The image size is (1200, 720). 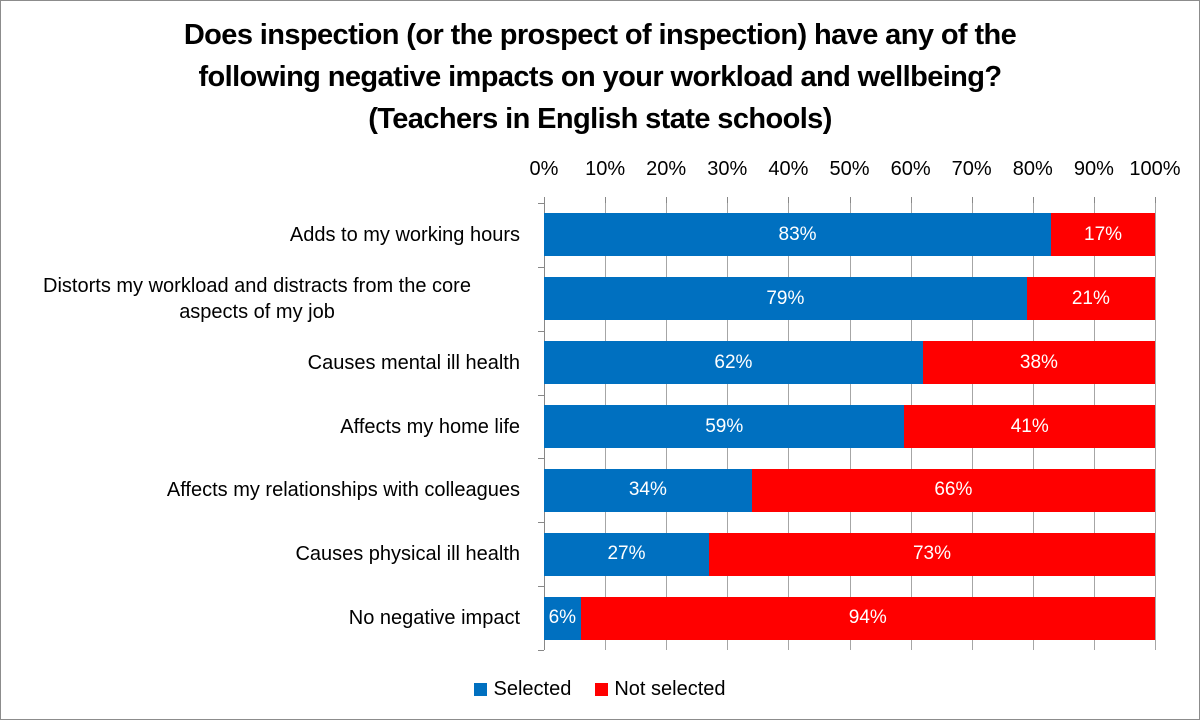 I want to click on legend-item-not-selected: Not selected, so click(x=660, y=689).